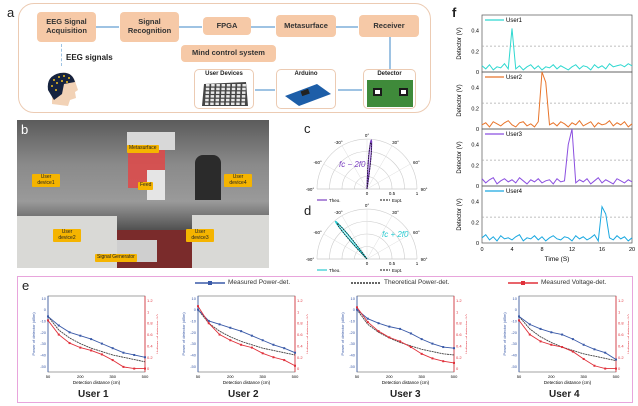 This screenshot has width=638, height=406. What do you see at coordinates (475, 32) in the screenshot?
I see `y-tick-label: 0.4` at bounding box center [475, 32].